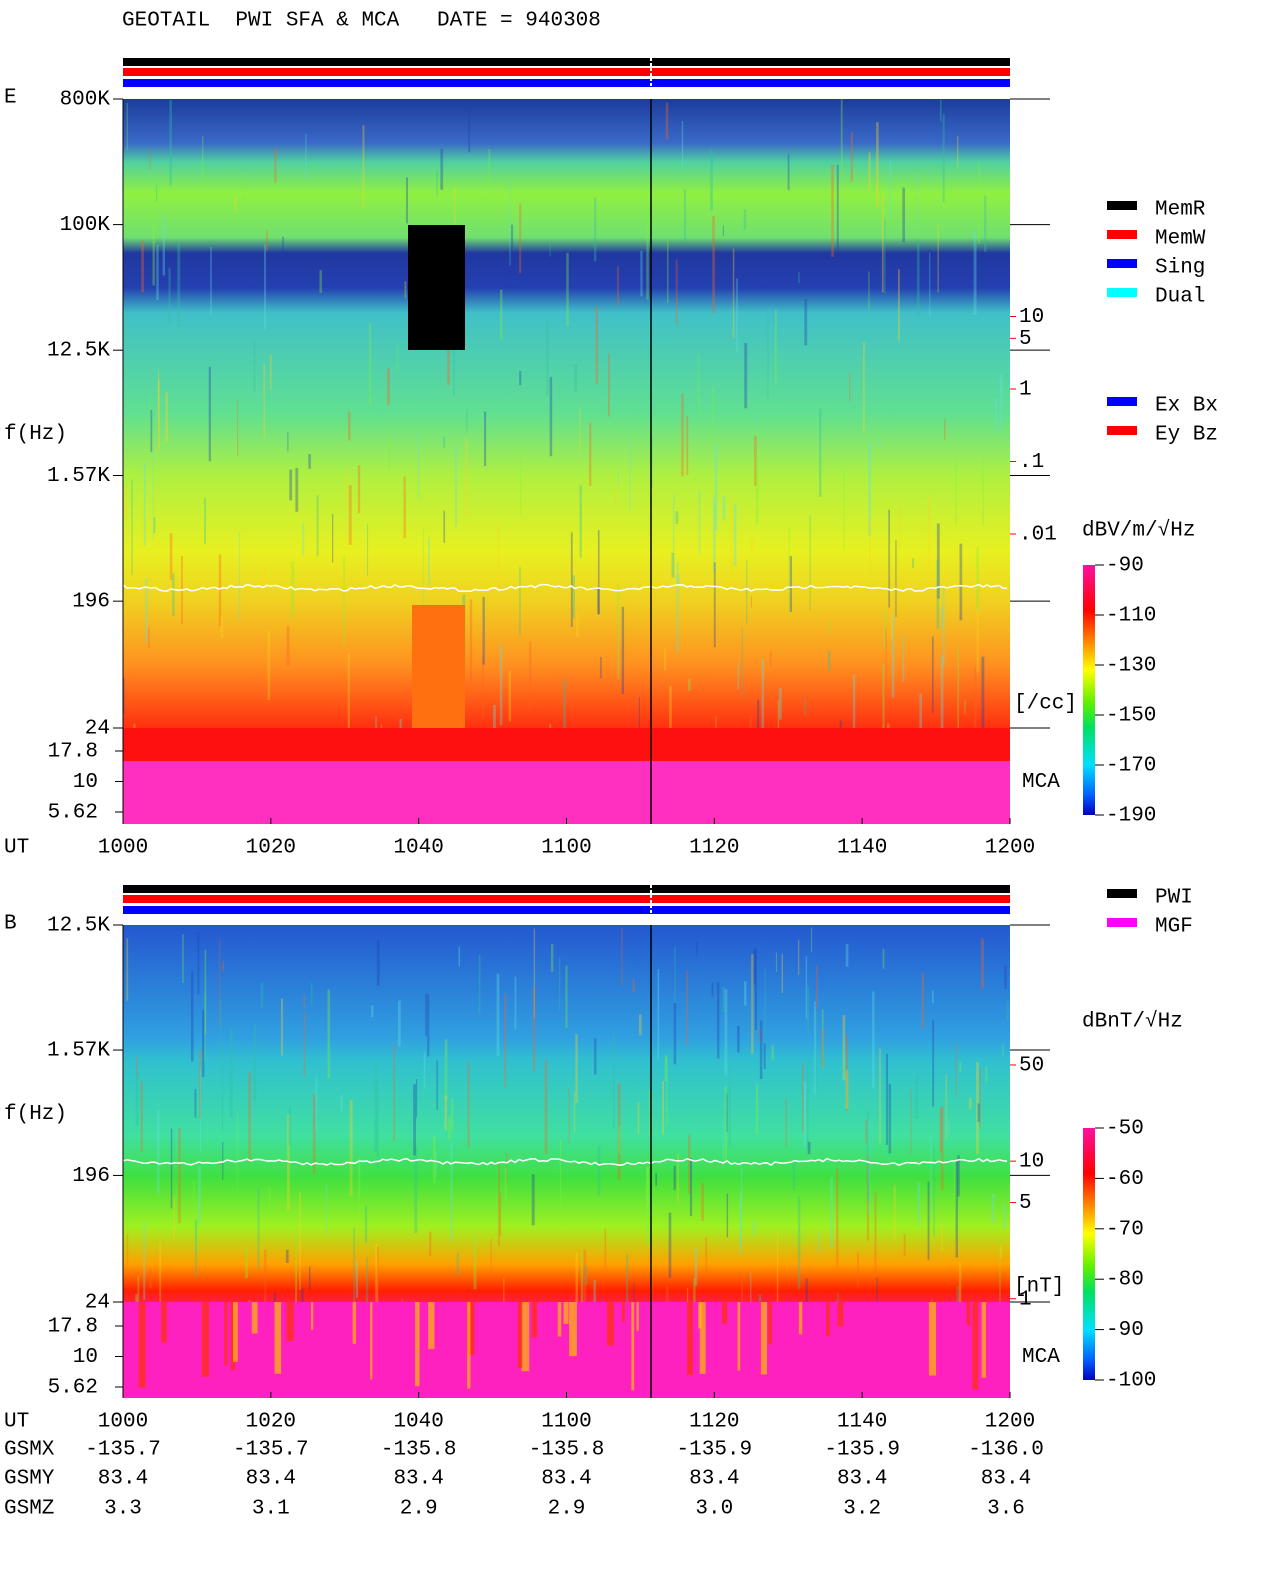  Describe the element at coordinates (566, 792) in the screenshot. I see `mca-band` at that location.